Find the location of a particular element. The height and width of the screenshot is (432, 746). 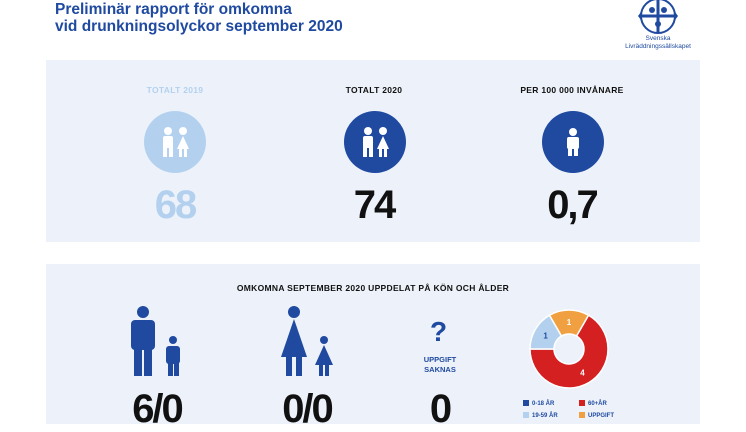

value-total-2019: 68 is located at coordinates (176, 205).